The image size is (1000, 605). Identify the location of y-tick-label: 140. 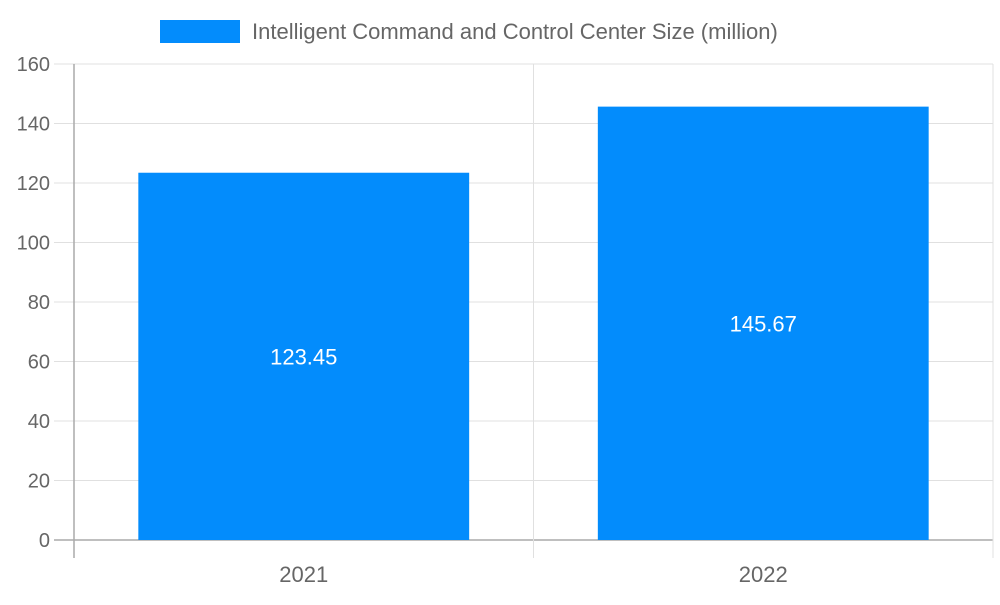
(33, 125).